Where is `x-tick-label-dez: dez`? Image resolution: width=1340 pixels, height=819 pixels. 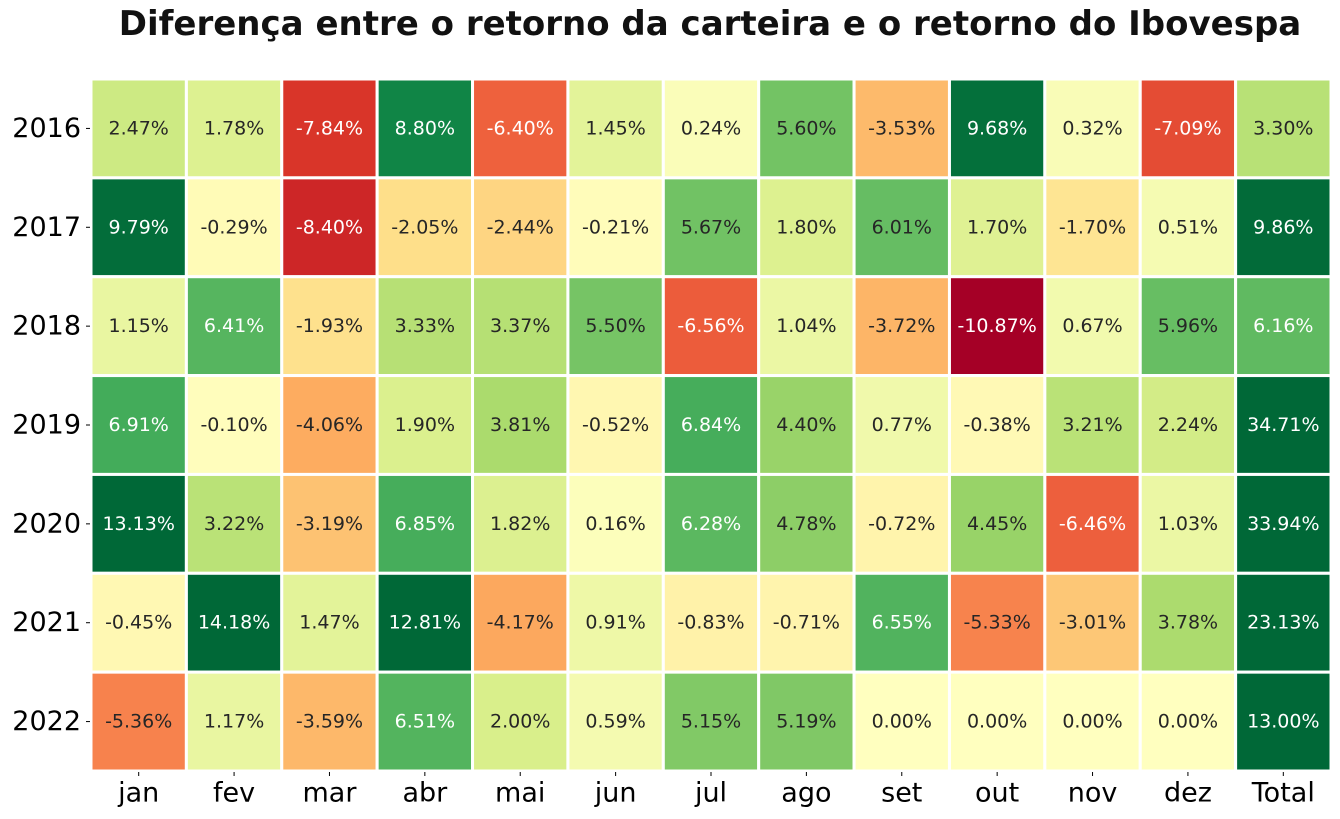
x-tick-label-dez: dez is located at coordinates (1188, 793).